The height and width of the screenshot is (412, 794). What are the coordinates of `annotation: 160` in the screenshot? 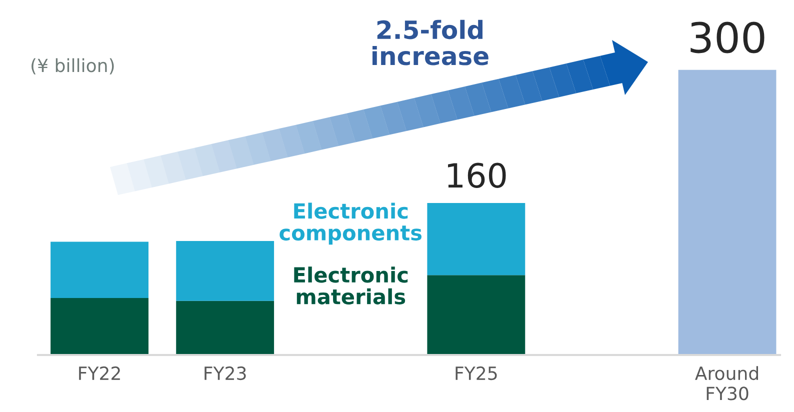 It's located at (477, 175).